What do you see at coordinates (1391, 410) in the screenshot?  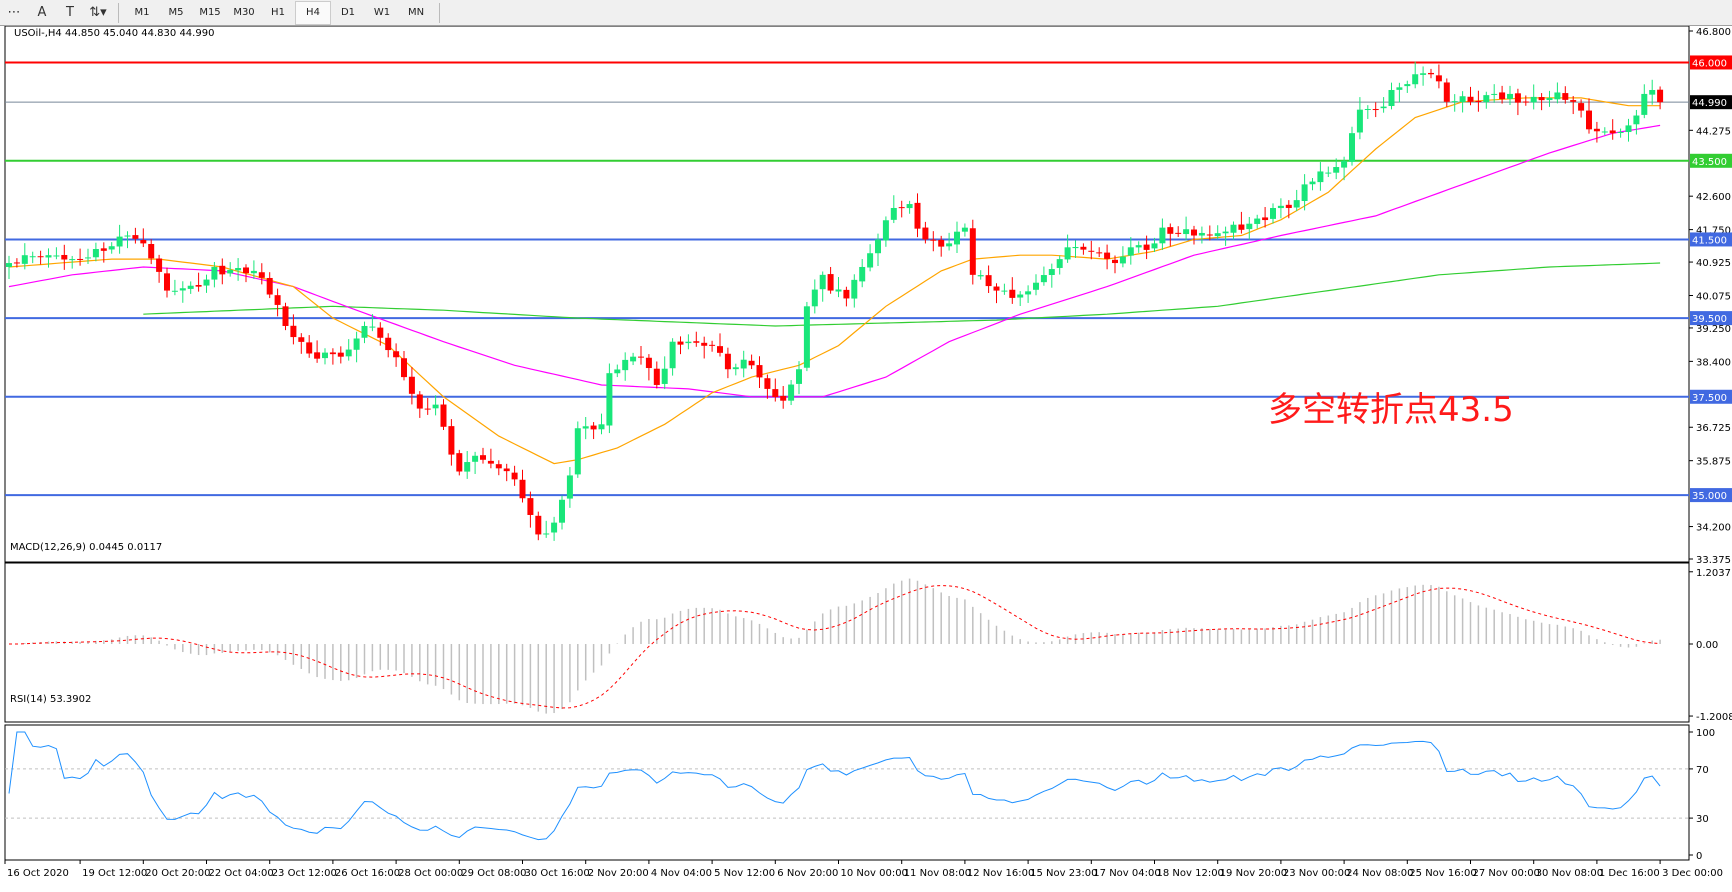 I see `pivot-annotation: 多空转折点43.5` at bounding box center [1391, 410].